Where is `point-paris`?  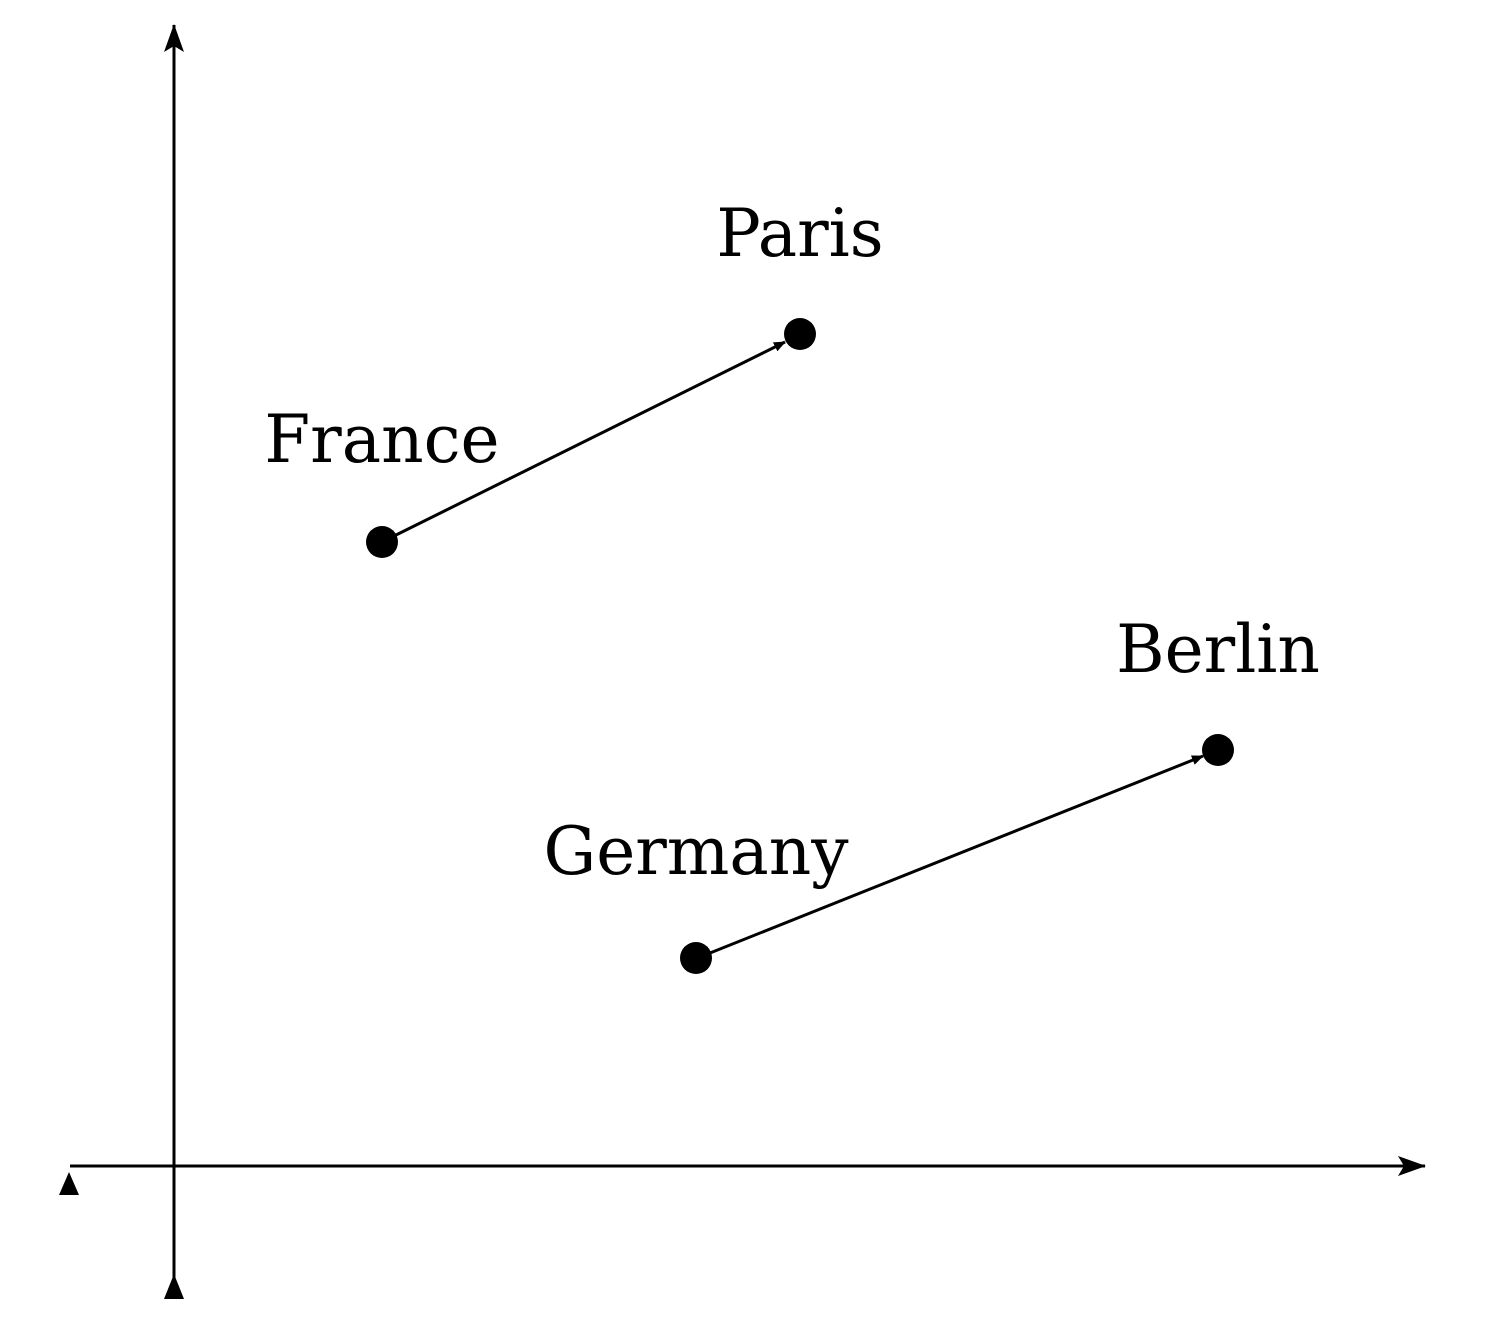 point-paris is located at coordinates (800, 334).